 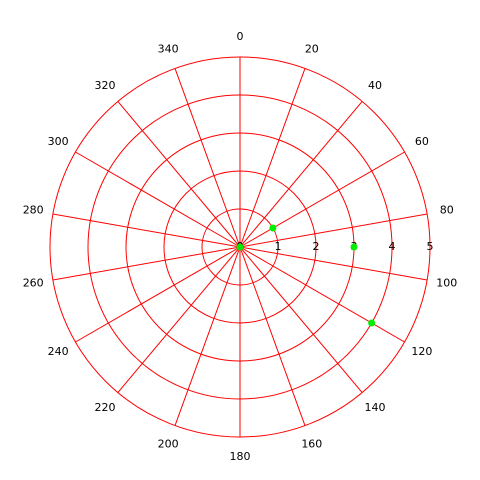 What do you see at coordinates (392, 246) in the screenshot?
I see `r-tick-label: 4` at bounding box center [392, 246].